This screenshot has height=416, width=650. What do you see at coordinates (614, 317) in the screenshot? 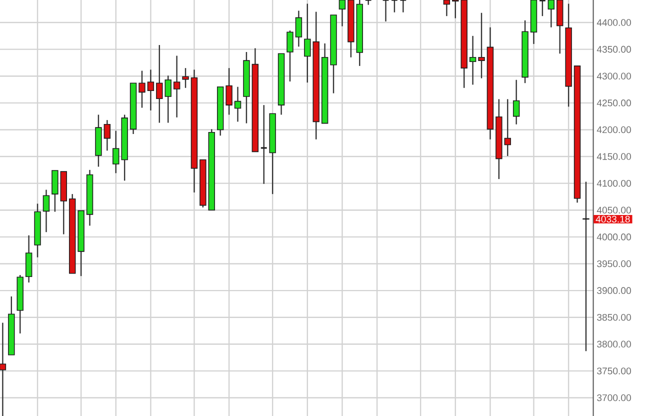
I see `y-tick-label: 3850.00` at bounding box center [614, 317].